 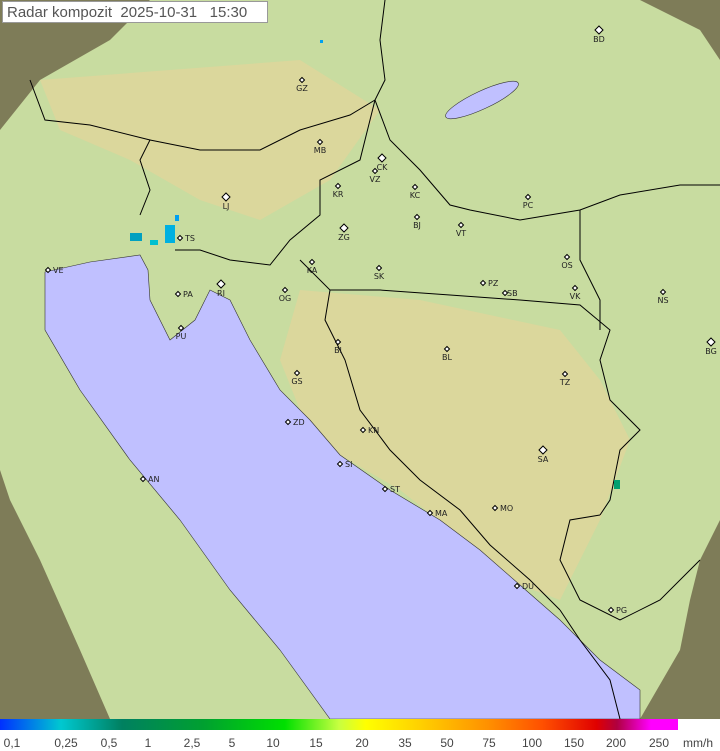 I want to click on city-label: VE, so click(x=58, y=270).